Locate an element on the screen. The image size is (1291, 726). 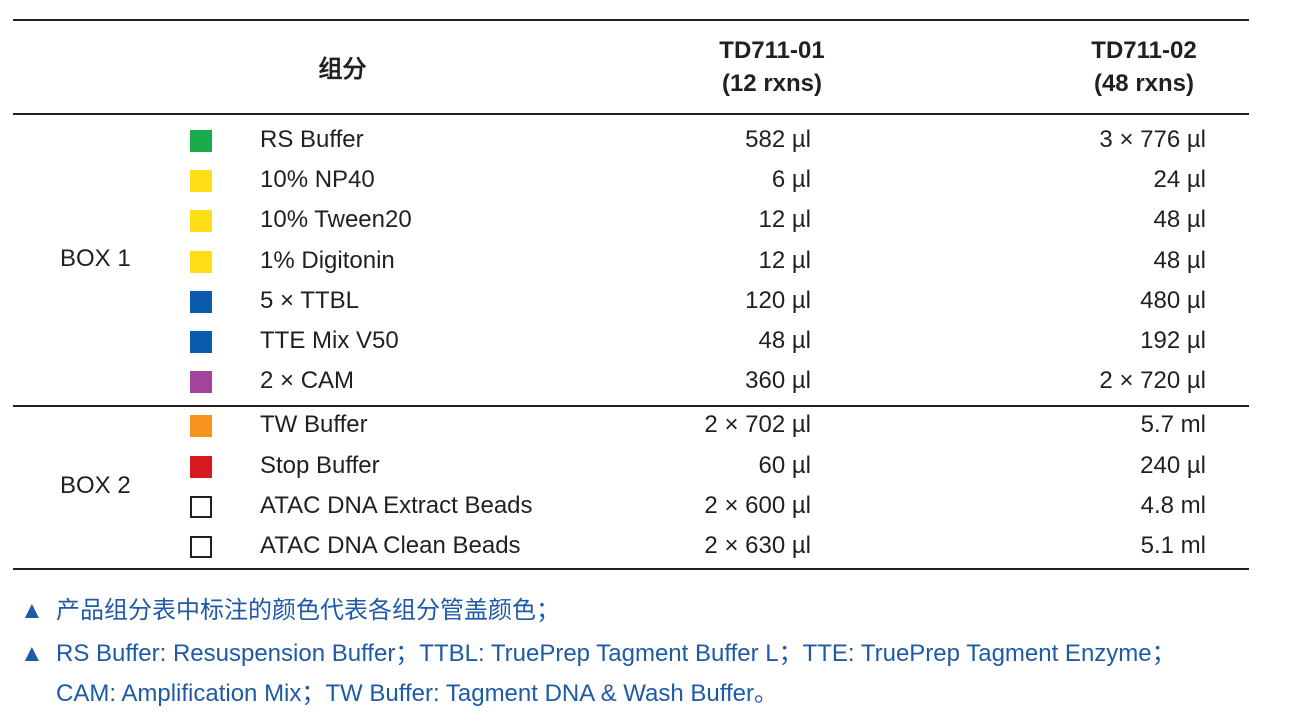
table-row: TTE Mix V50 48 µl 192 µl is located at coordinates (645, 342).